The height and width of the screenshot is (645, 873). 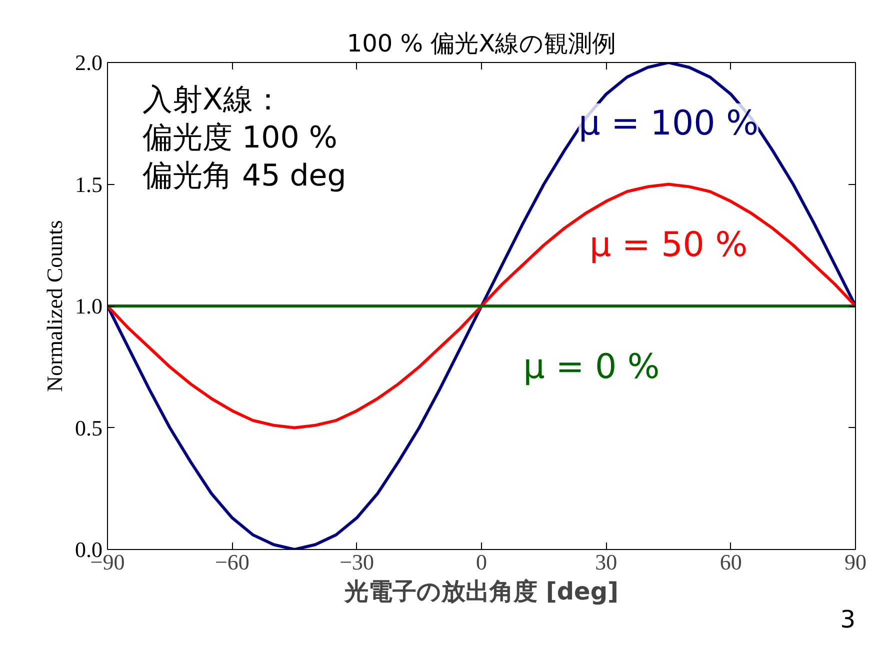 What do you see at coordinates (668, 123) in the screenshot?
I see `series-label: μ = 100 %` at bounding box center [668, 123].